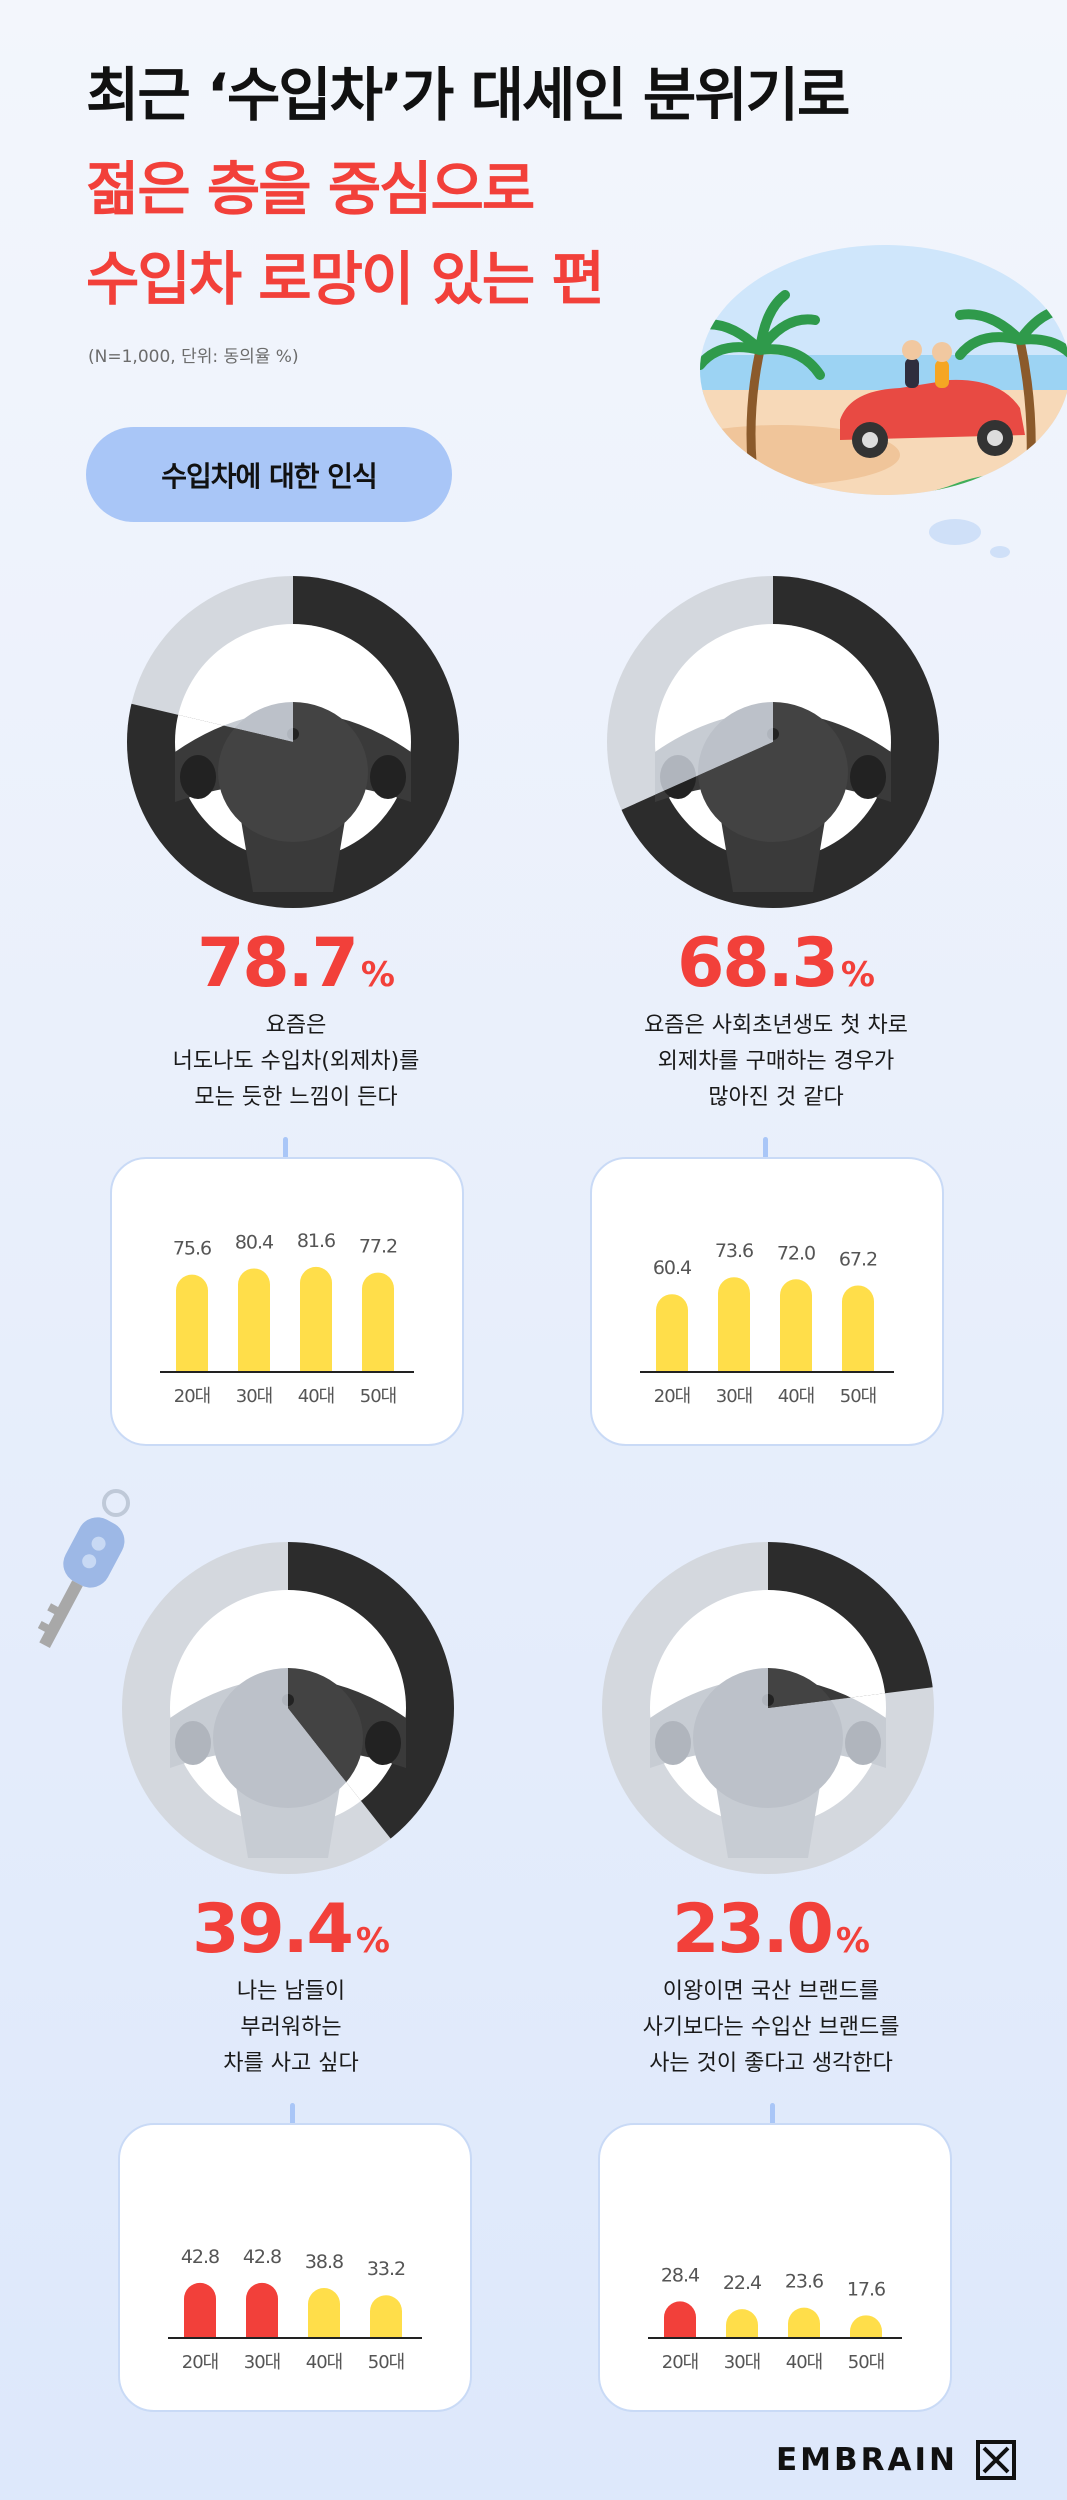  What do you see at coordinates (295, 2309) in the screenshot?
I see `age-bar-chart-3: 42.8 20대 42.8 30대 38.8 40대 33.2 50대` at bounding box center [295, 2309].